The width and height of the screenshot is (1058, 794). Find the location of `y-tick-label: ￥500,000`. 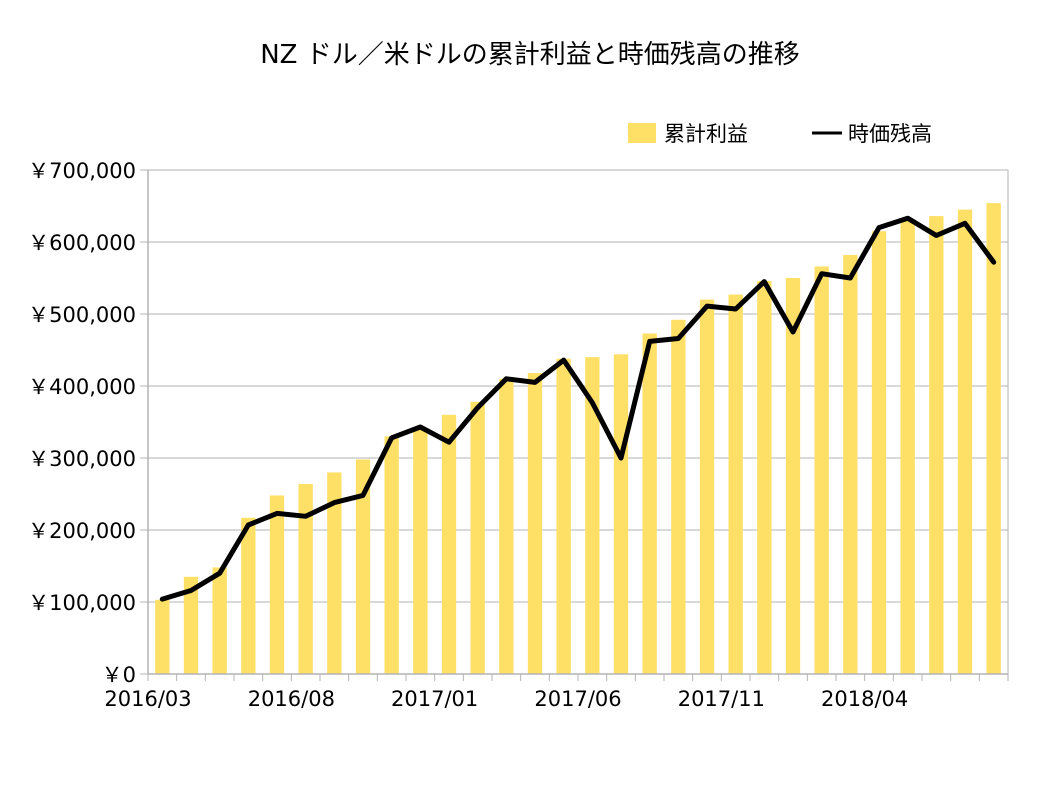

y-tick-label: ￥500,000 is located at coordinates (82, 315).